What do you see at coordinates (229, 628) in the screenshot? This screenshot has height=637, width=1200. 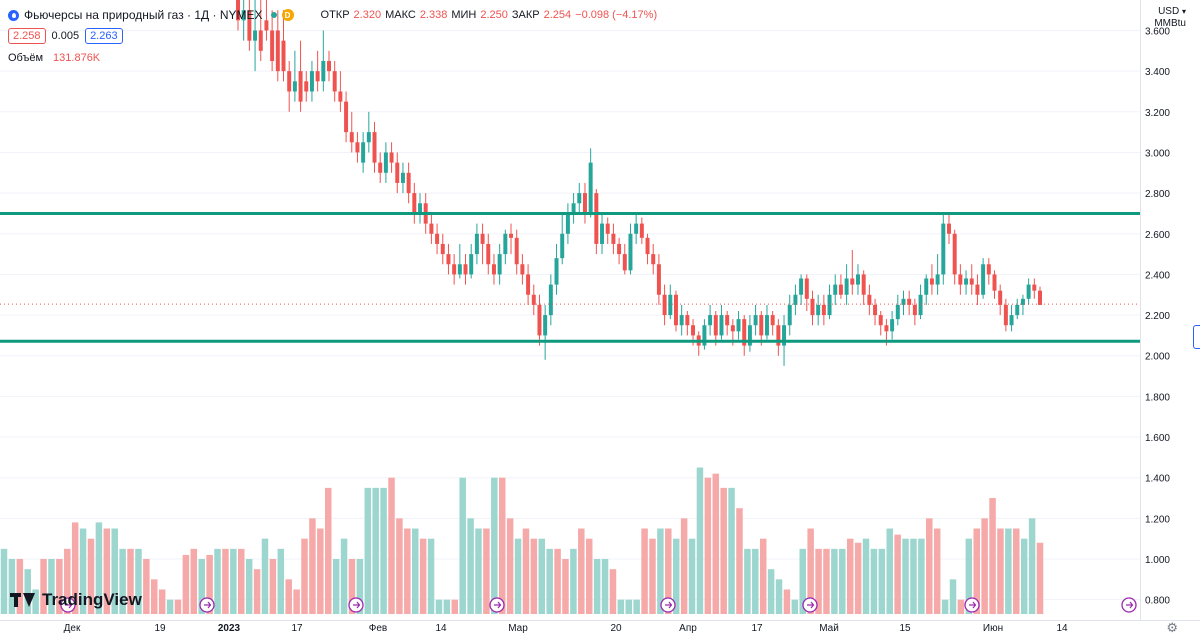 I see `time-tick-label: 2023` at bounding box center [229, 628].